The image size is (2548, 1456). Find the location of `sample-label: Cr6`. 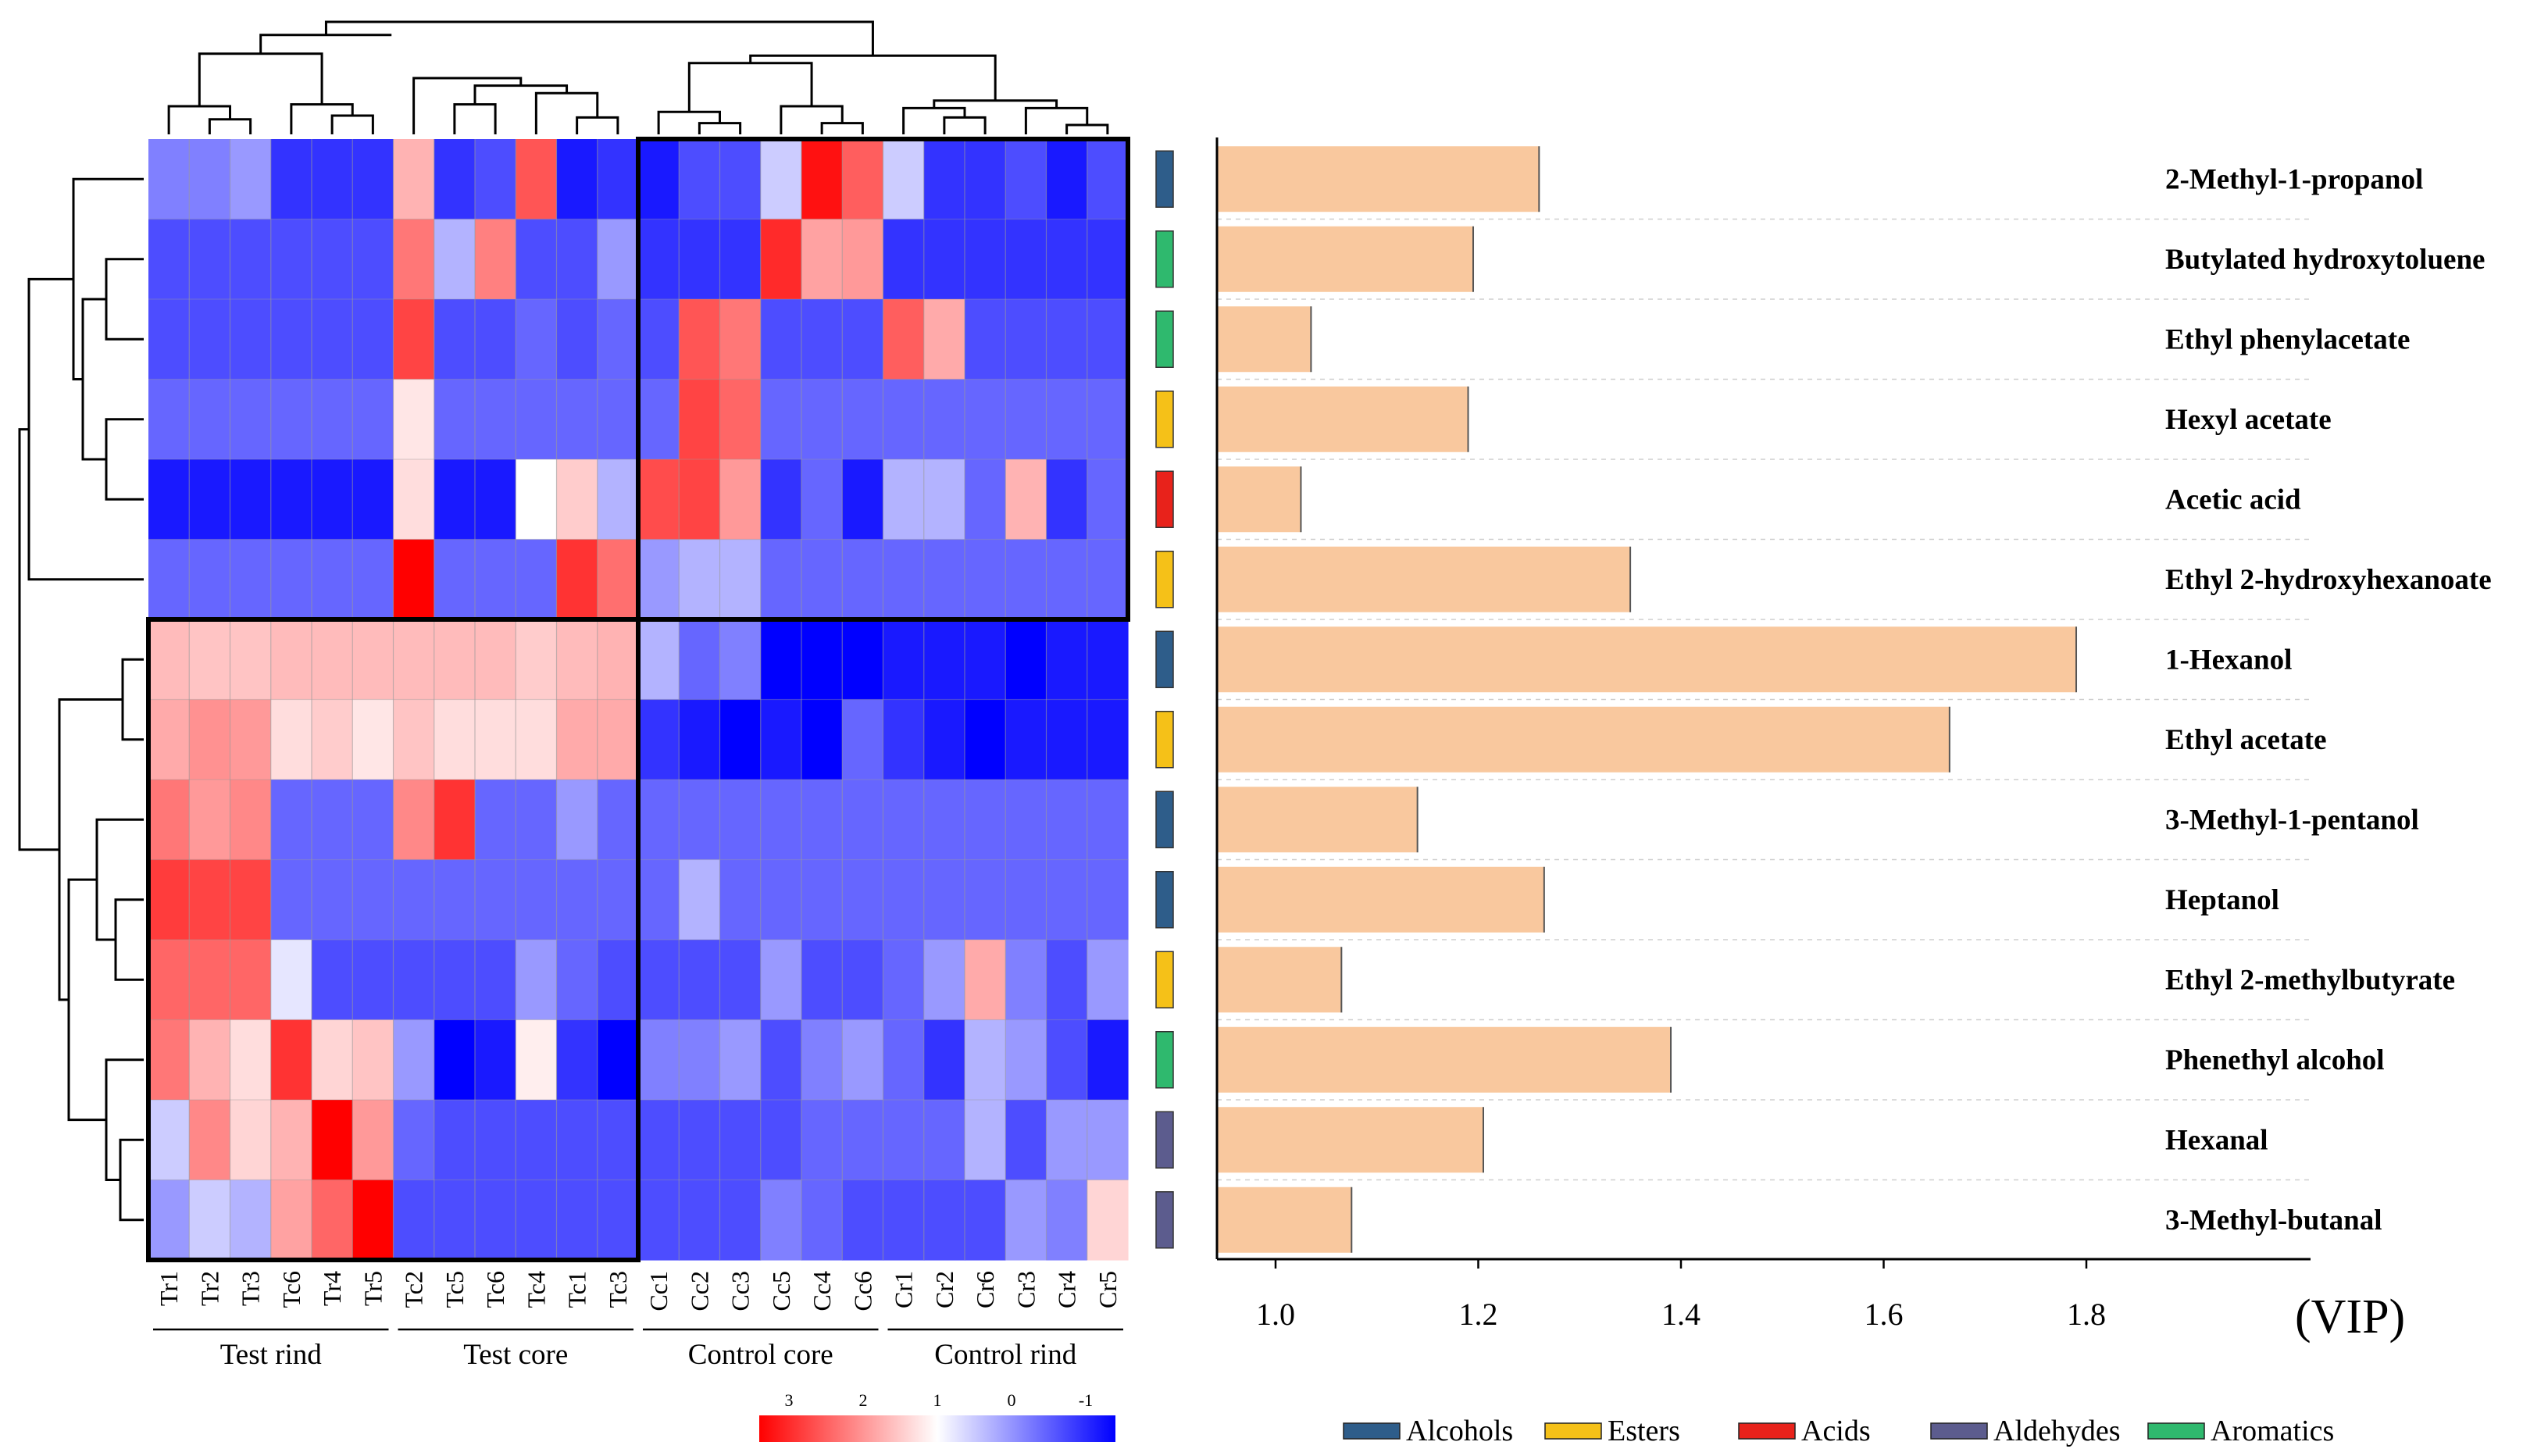

sample-label: Cr6 is located at coordinates (985, 1289).